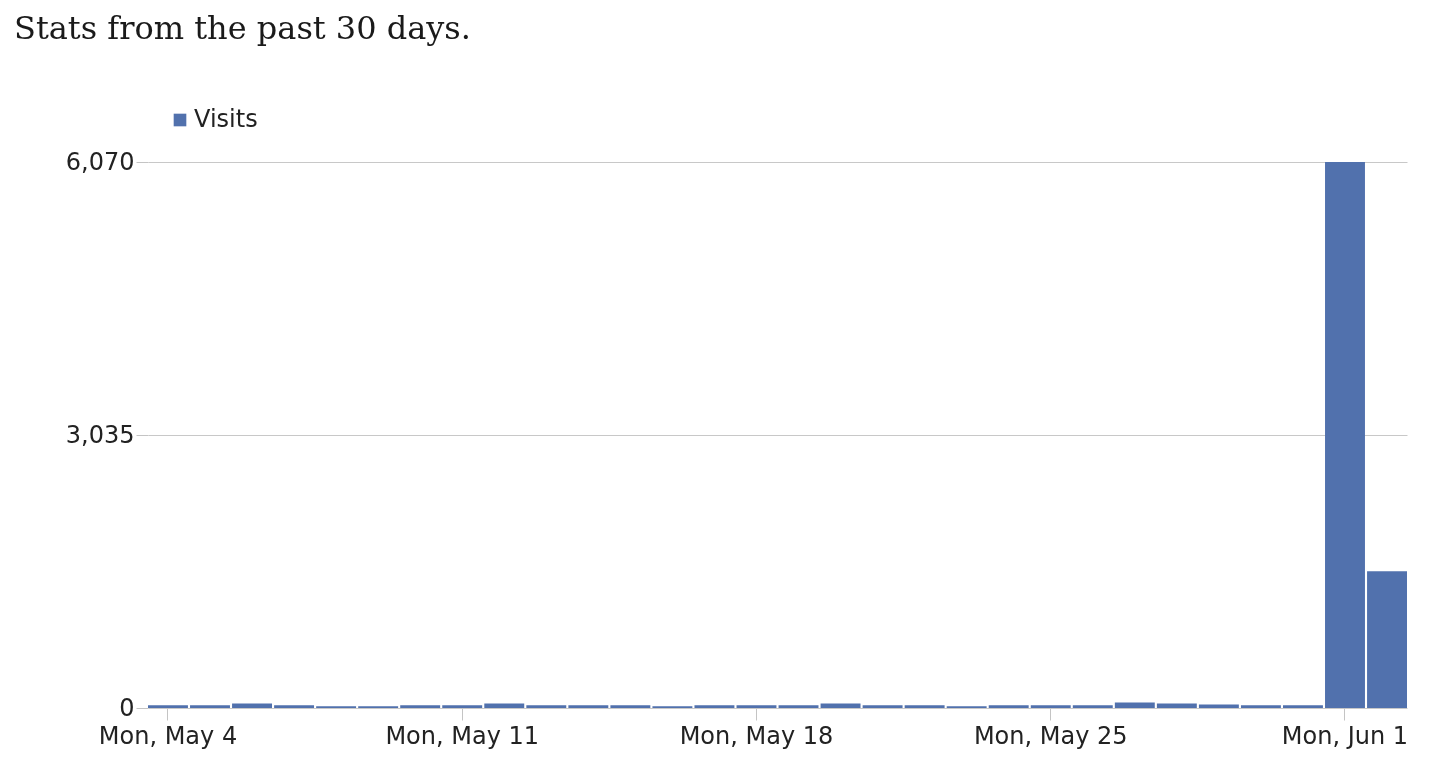  I want to click on legend-label: Visits, so click(226, 119).